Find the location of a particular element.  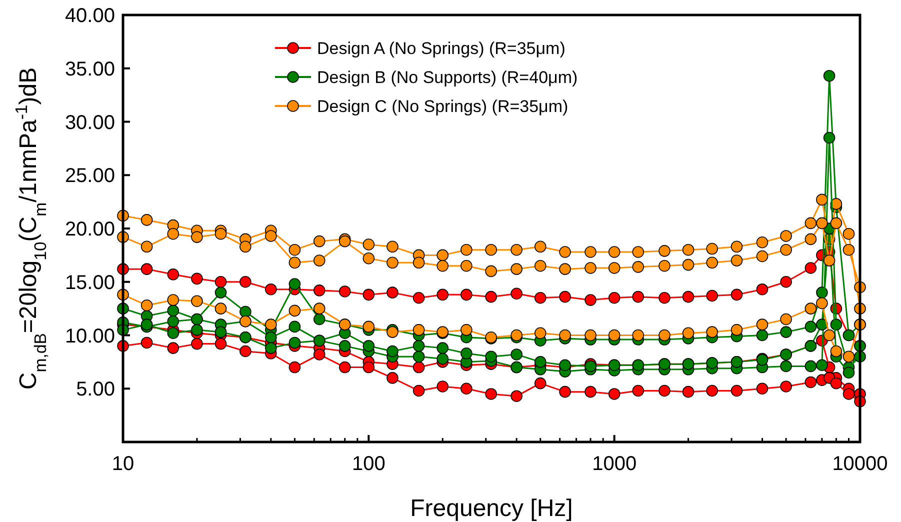

y-tick-label: 25.00 is located at coordinates (89, 176).